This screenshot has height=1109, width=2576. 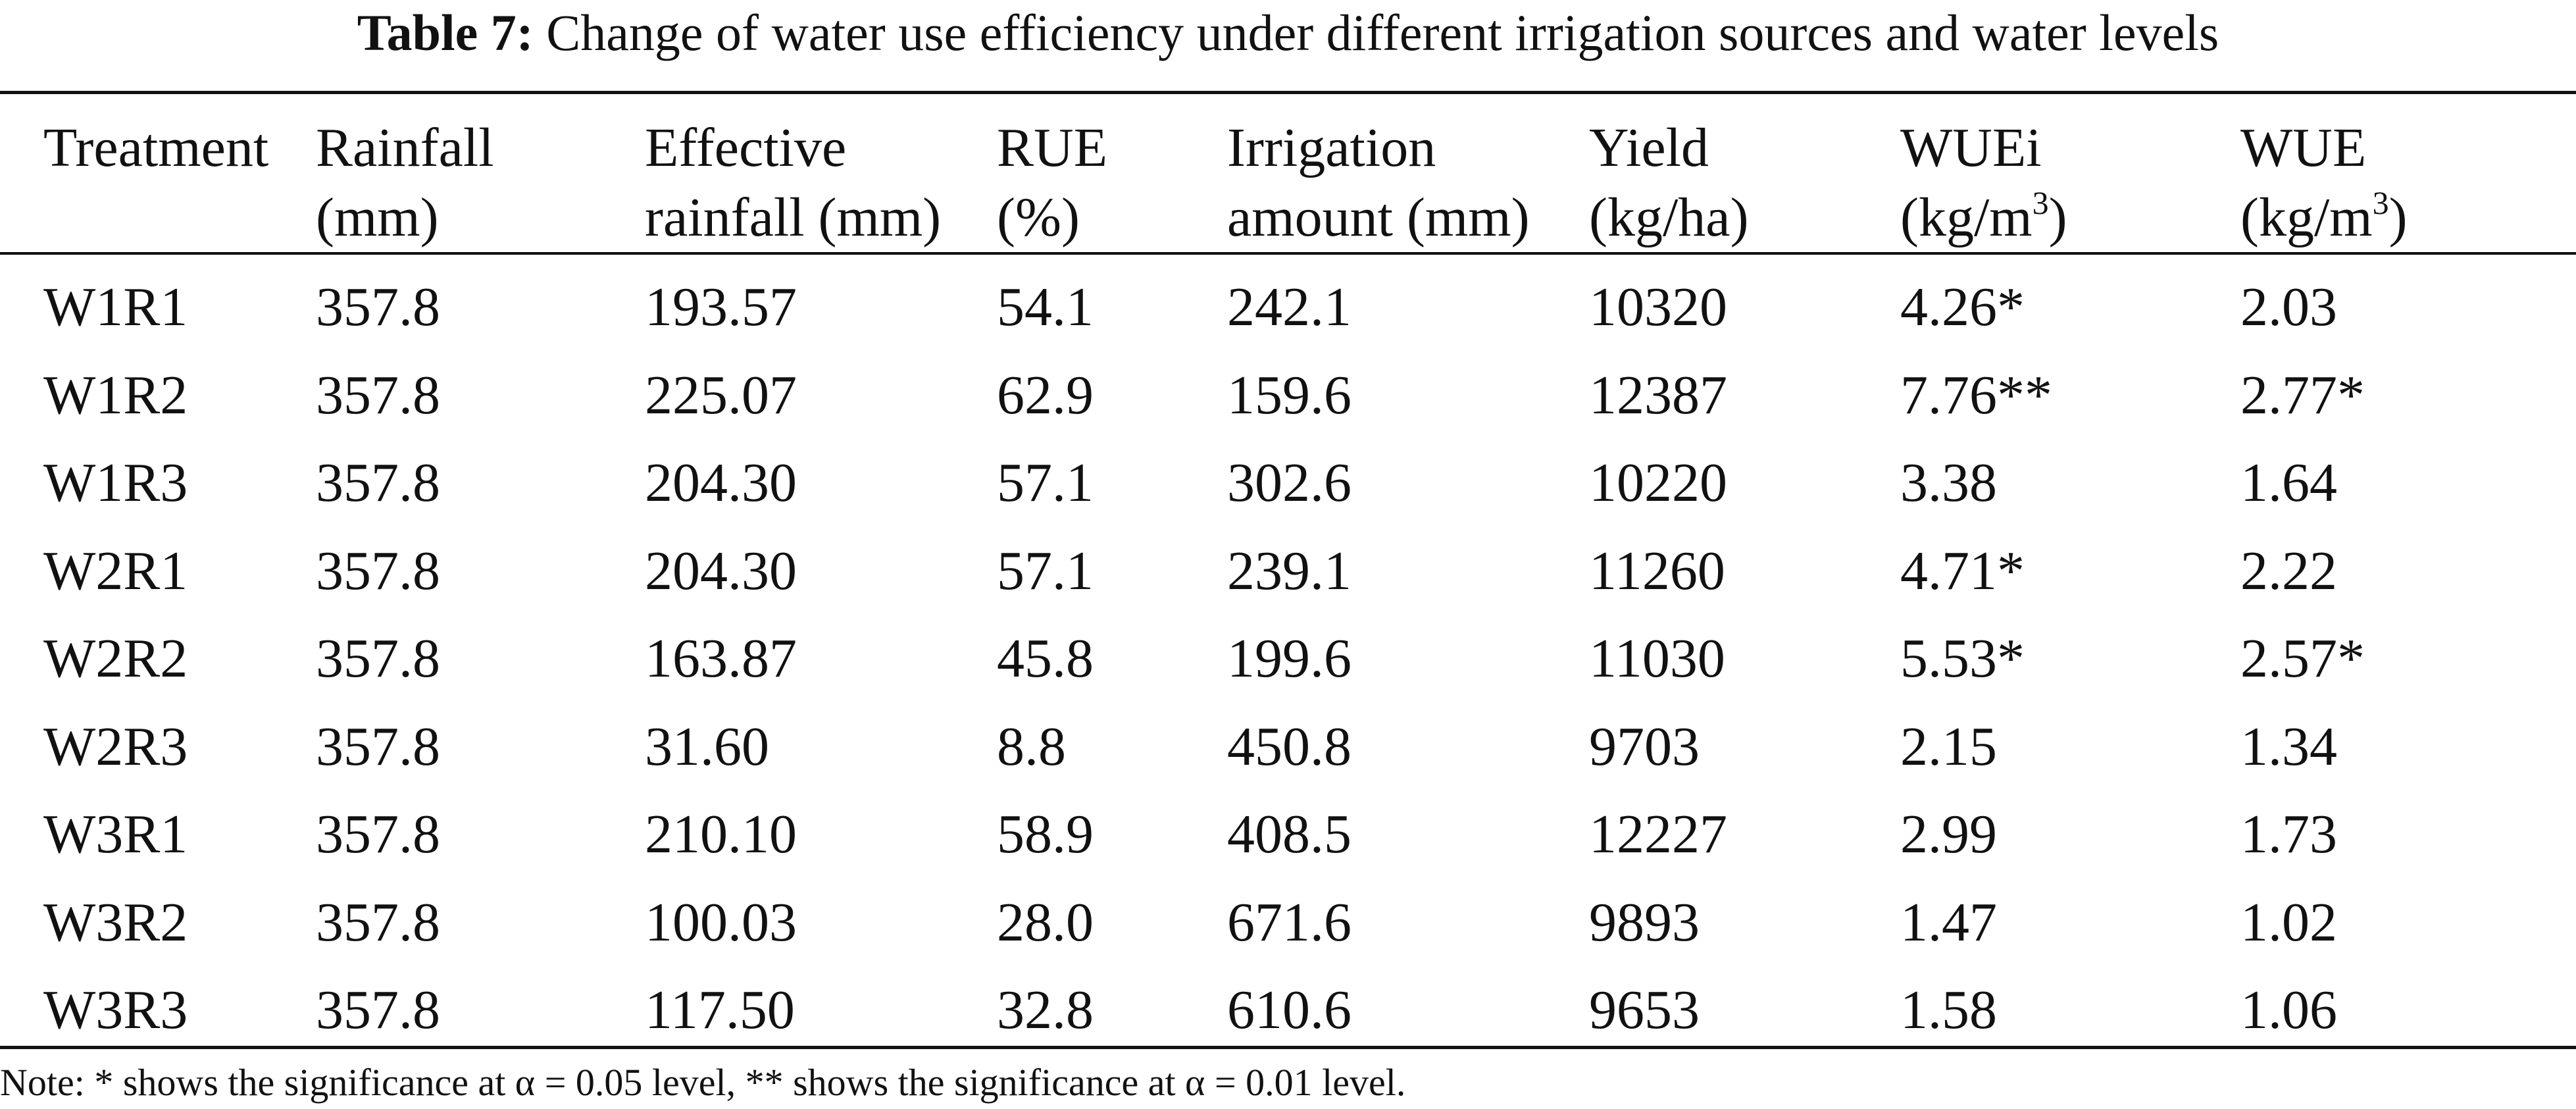 What do you see at coordinates (1658, 834) in the screenshot?
I see `cell-yield: 12227` at bounding box center [1658, 834].